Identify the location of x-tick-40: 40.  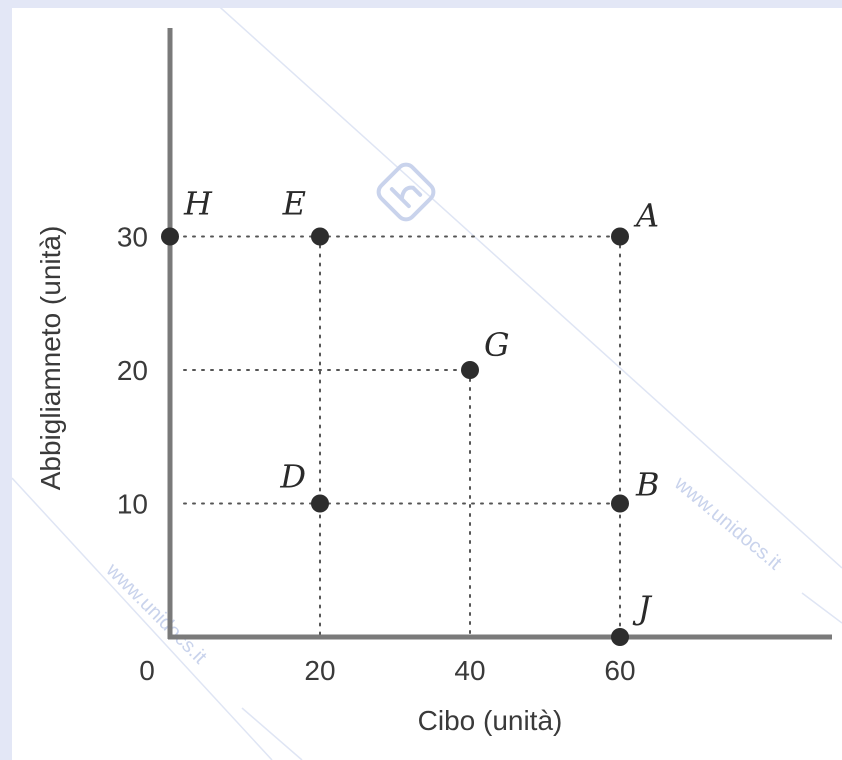
(469, 670).